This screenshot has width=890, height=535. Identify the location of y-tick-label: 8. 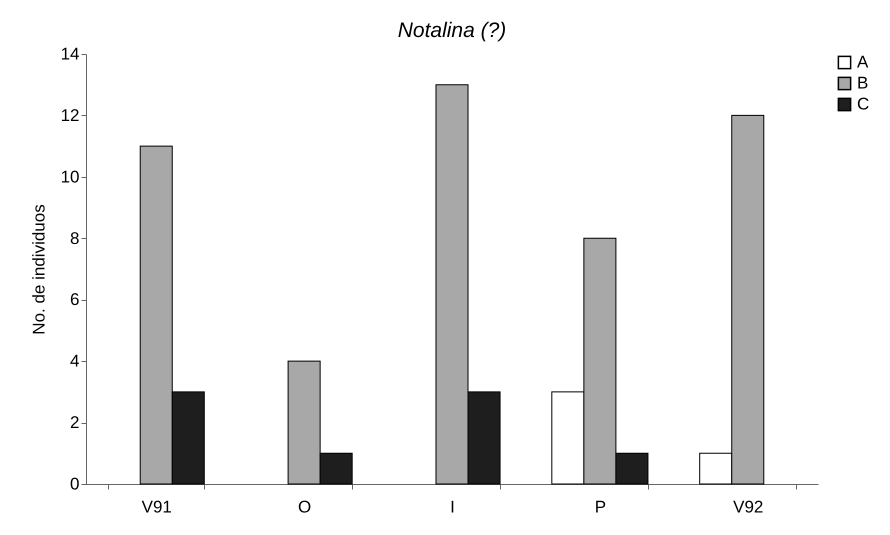
(75, 238).